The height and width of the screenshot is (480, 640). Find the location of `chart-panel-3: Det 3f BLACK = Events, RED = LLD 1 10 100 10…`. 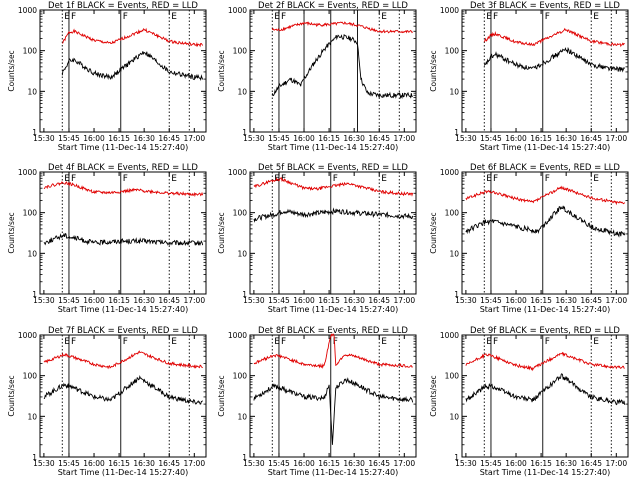

chart-panel-3: Det 3f BLACK = Events, RED = LLD 1 10 100 10… is located at coordinates (529, 76).